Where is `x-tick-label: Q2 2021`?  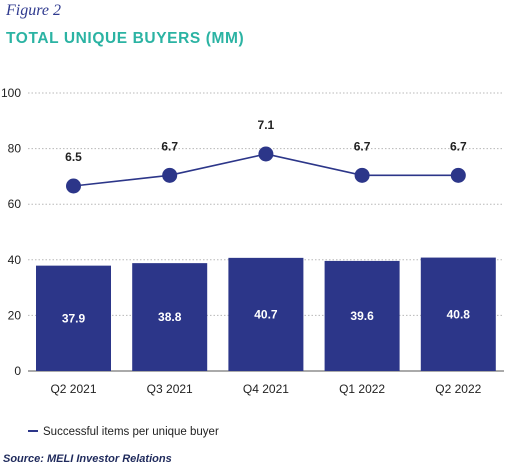
x-tick-label: Q2 2021 is located at coordinates (73, 389).